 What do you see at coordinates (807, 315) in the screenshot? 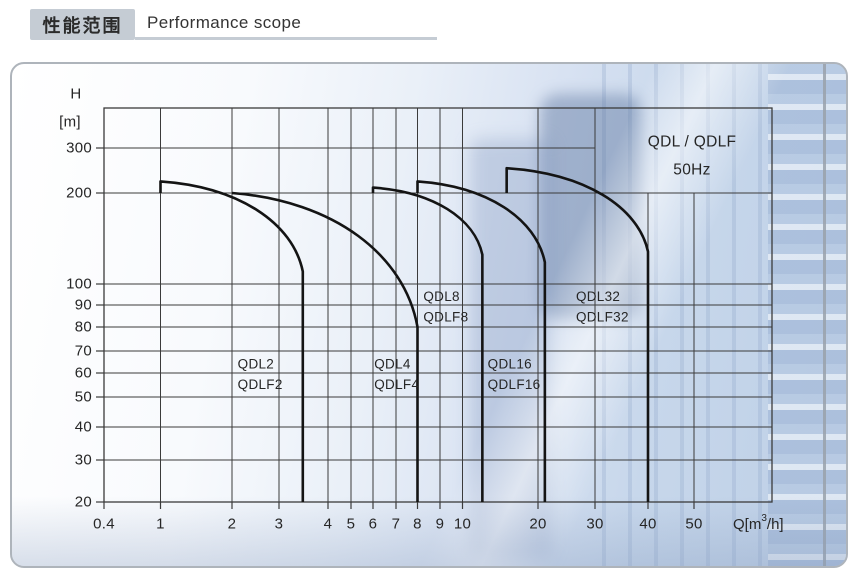
I see `background-photo-pipes` at bounding box center [807, 315].